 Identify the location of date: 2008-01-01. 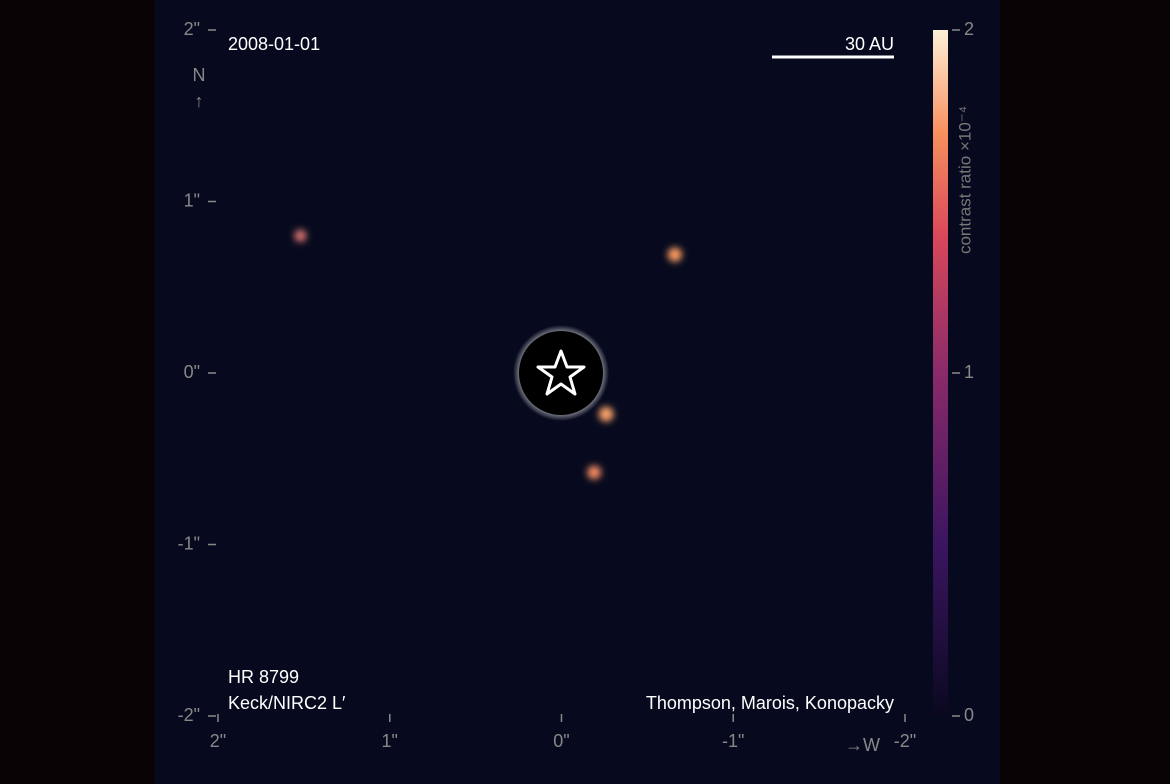
(274, 44).